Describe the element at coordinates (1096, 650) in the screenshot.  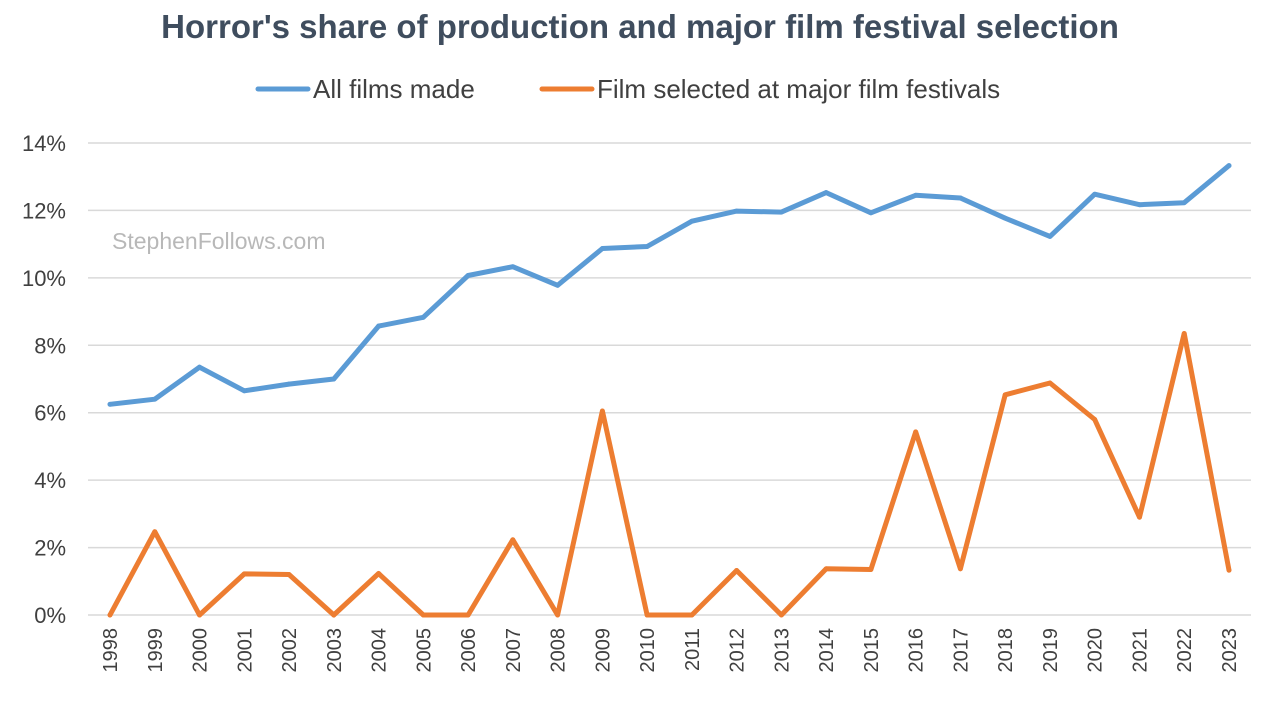
I see `x-tick-label: 2020` at that location.